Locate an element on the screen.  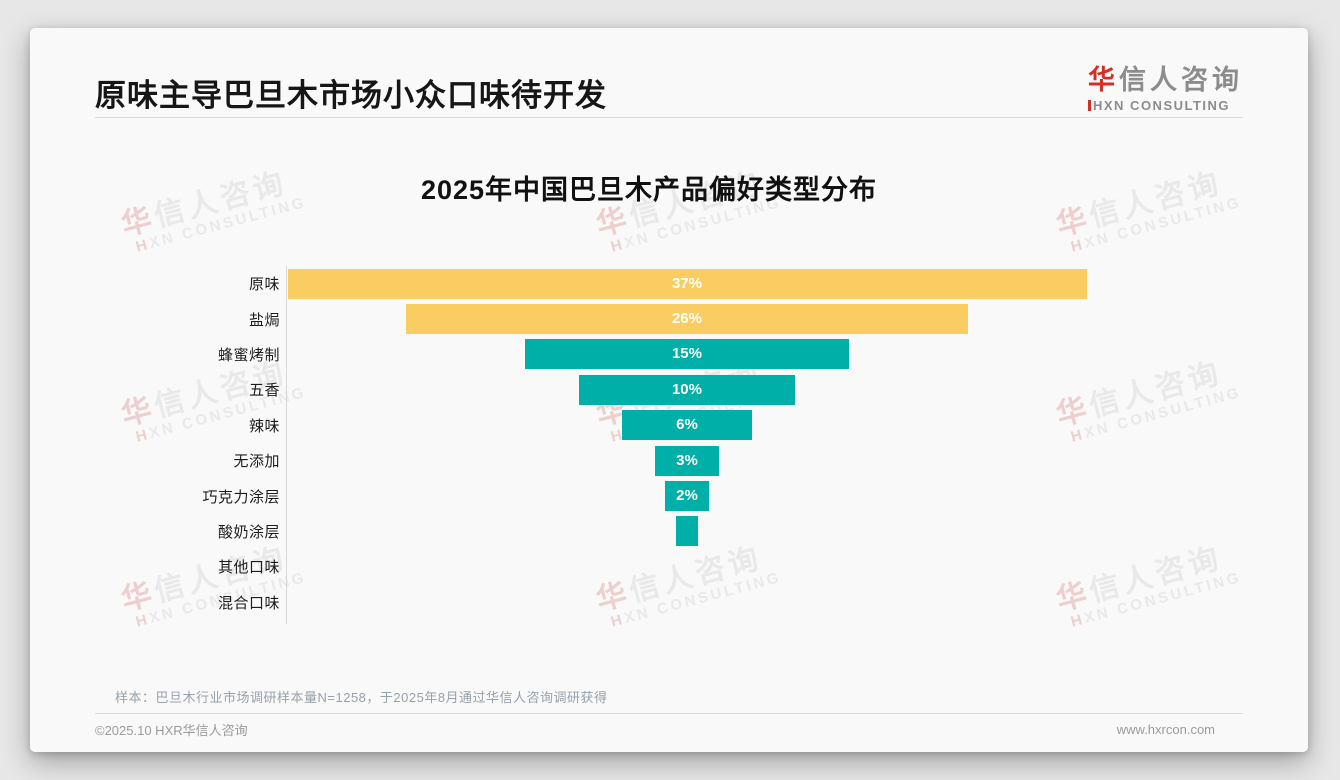
chart-row: 原味 37% is located at coordinates (684, 283).